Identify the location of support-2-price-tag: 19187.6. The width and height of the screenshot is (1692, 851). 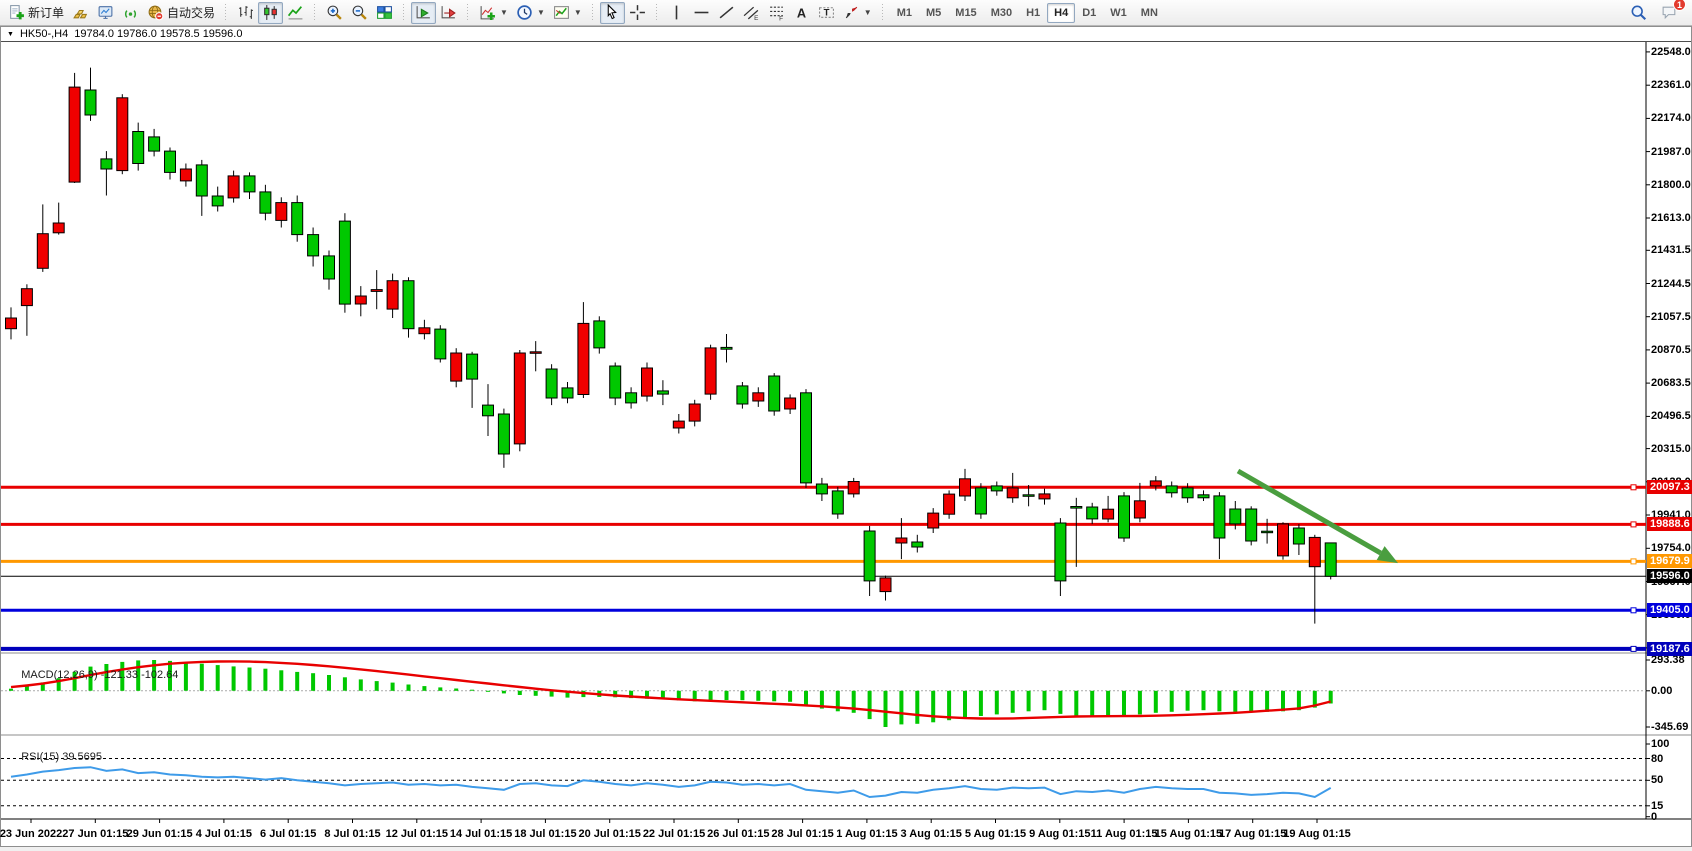
(1669, 648).